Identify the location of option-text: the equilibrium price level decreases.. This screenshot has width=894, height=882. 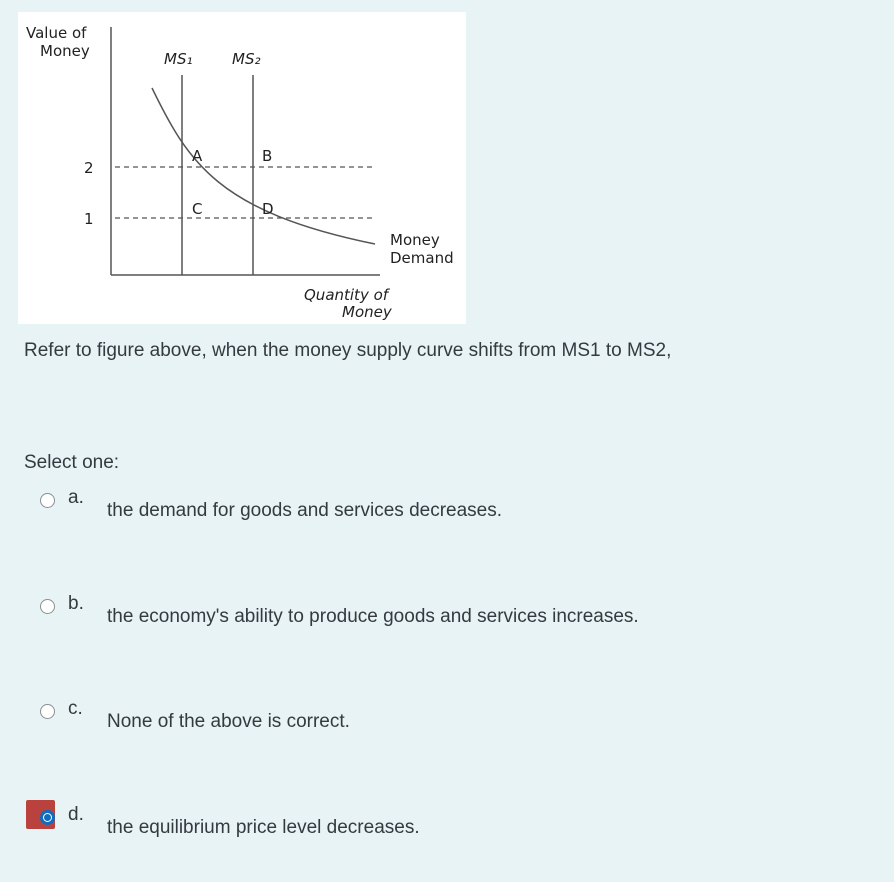
(263, 827).